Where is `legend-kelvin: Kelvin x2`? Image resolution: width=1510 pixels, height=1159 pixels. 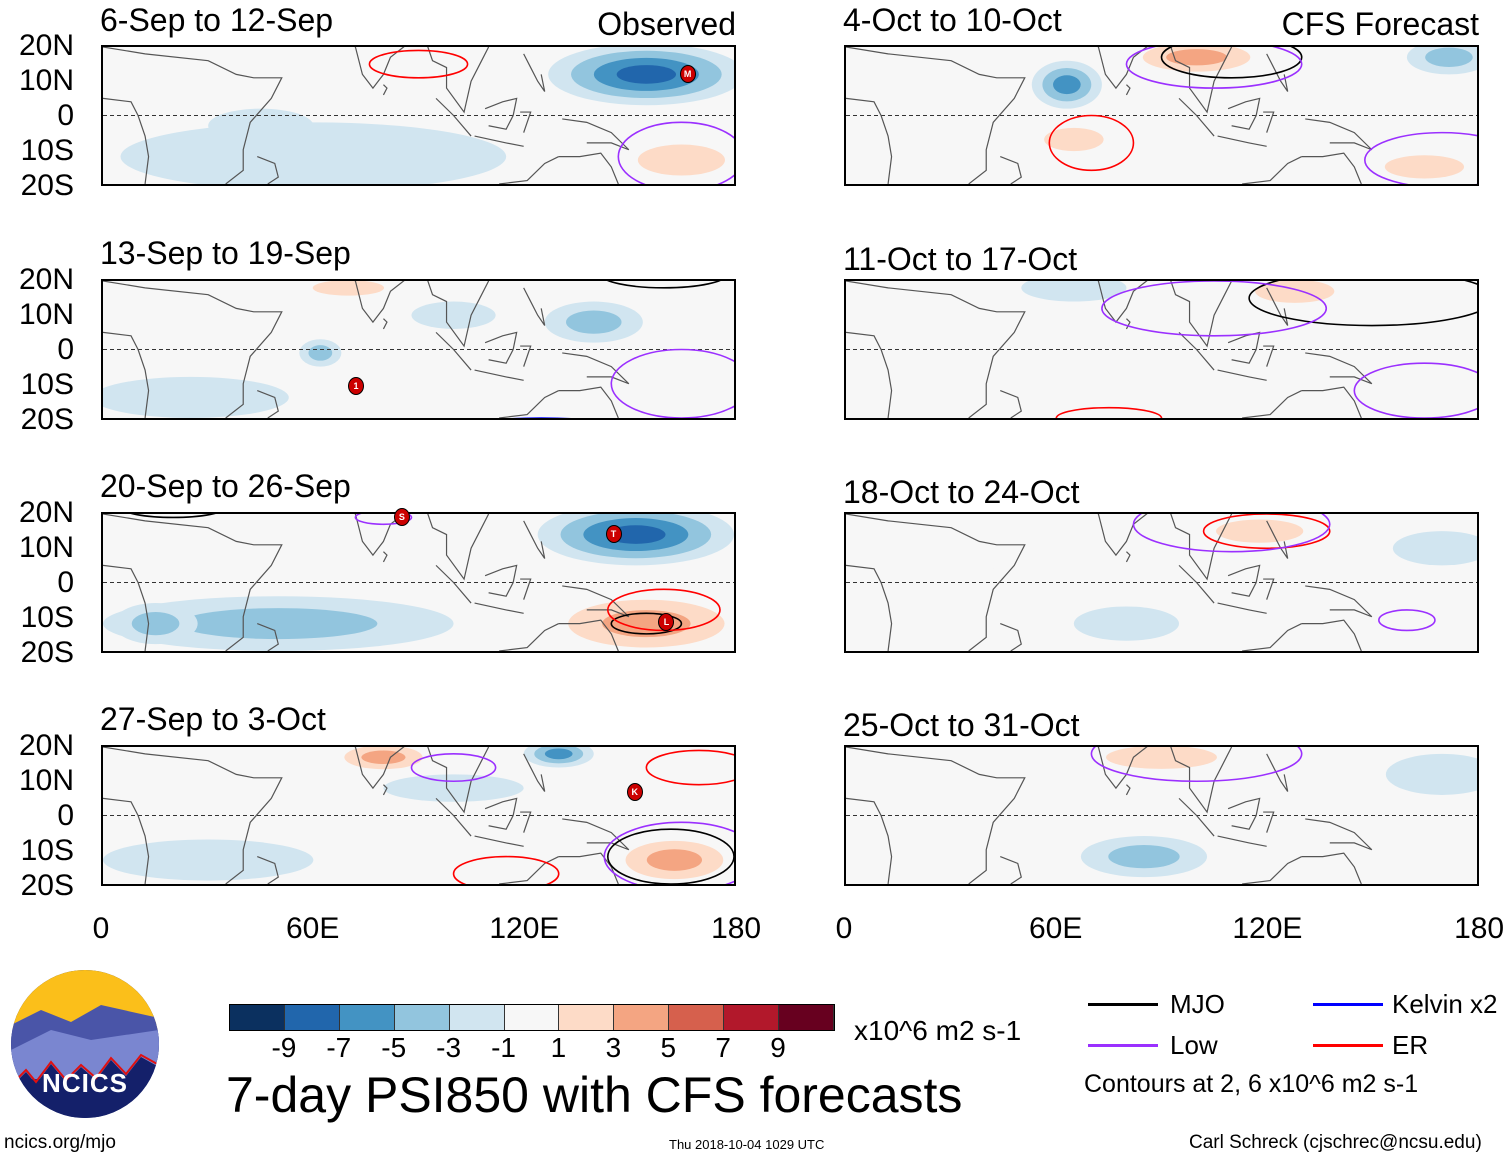
legend-kelvin: Kelvin x2 is located at coordinates (1445, 1004).